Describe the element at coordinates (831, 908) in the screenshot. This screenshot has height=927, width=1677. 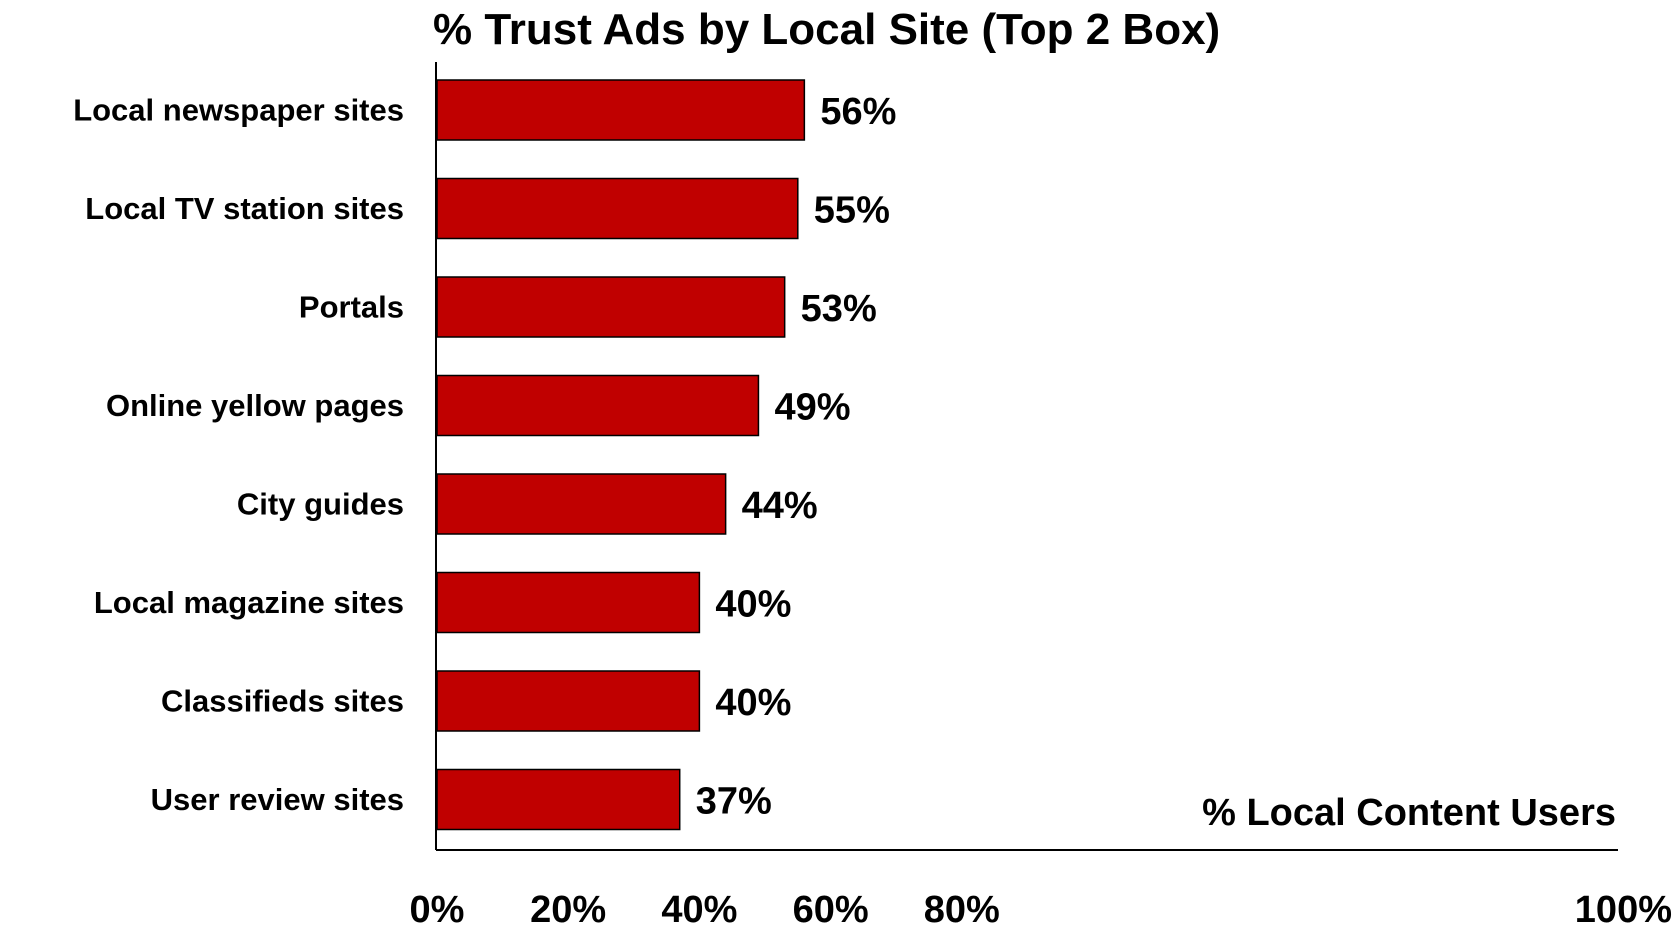
I see `x-tick-label: 60%` at that location.